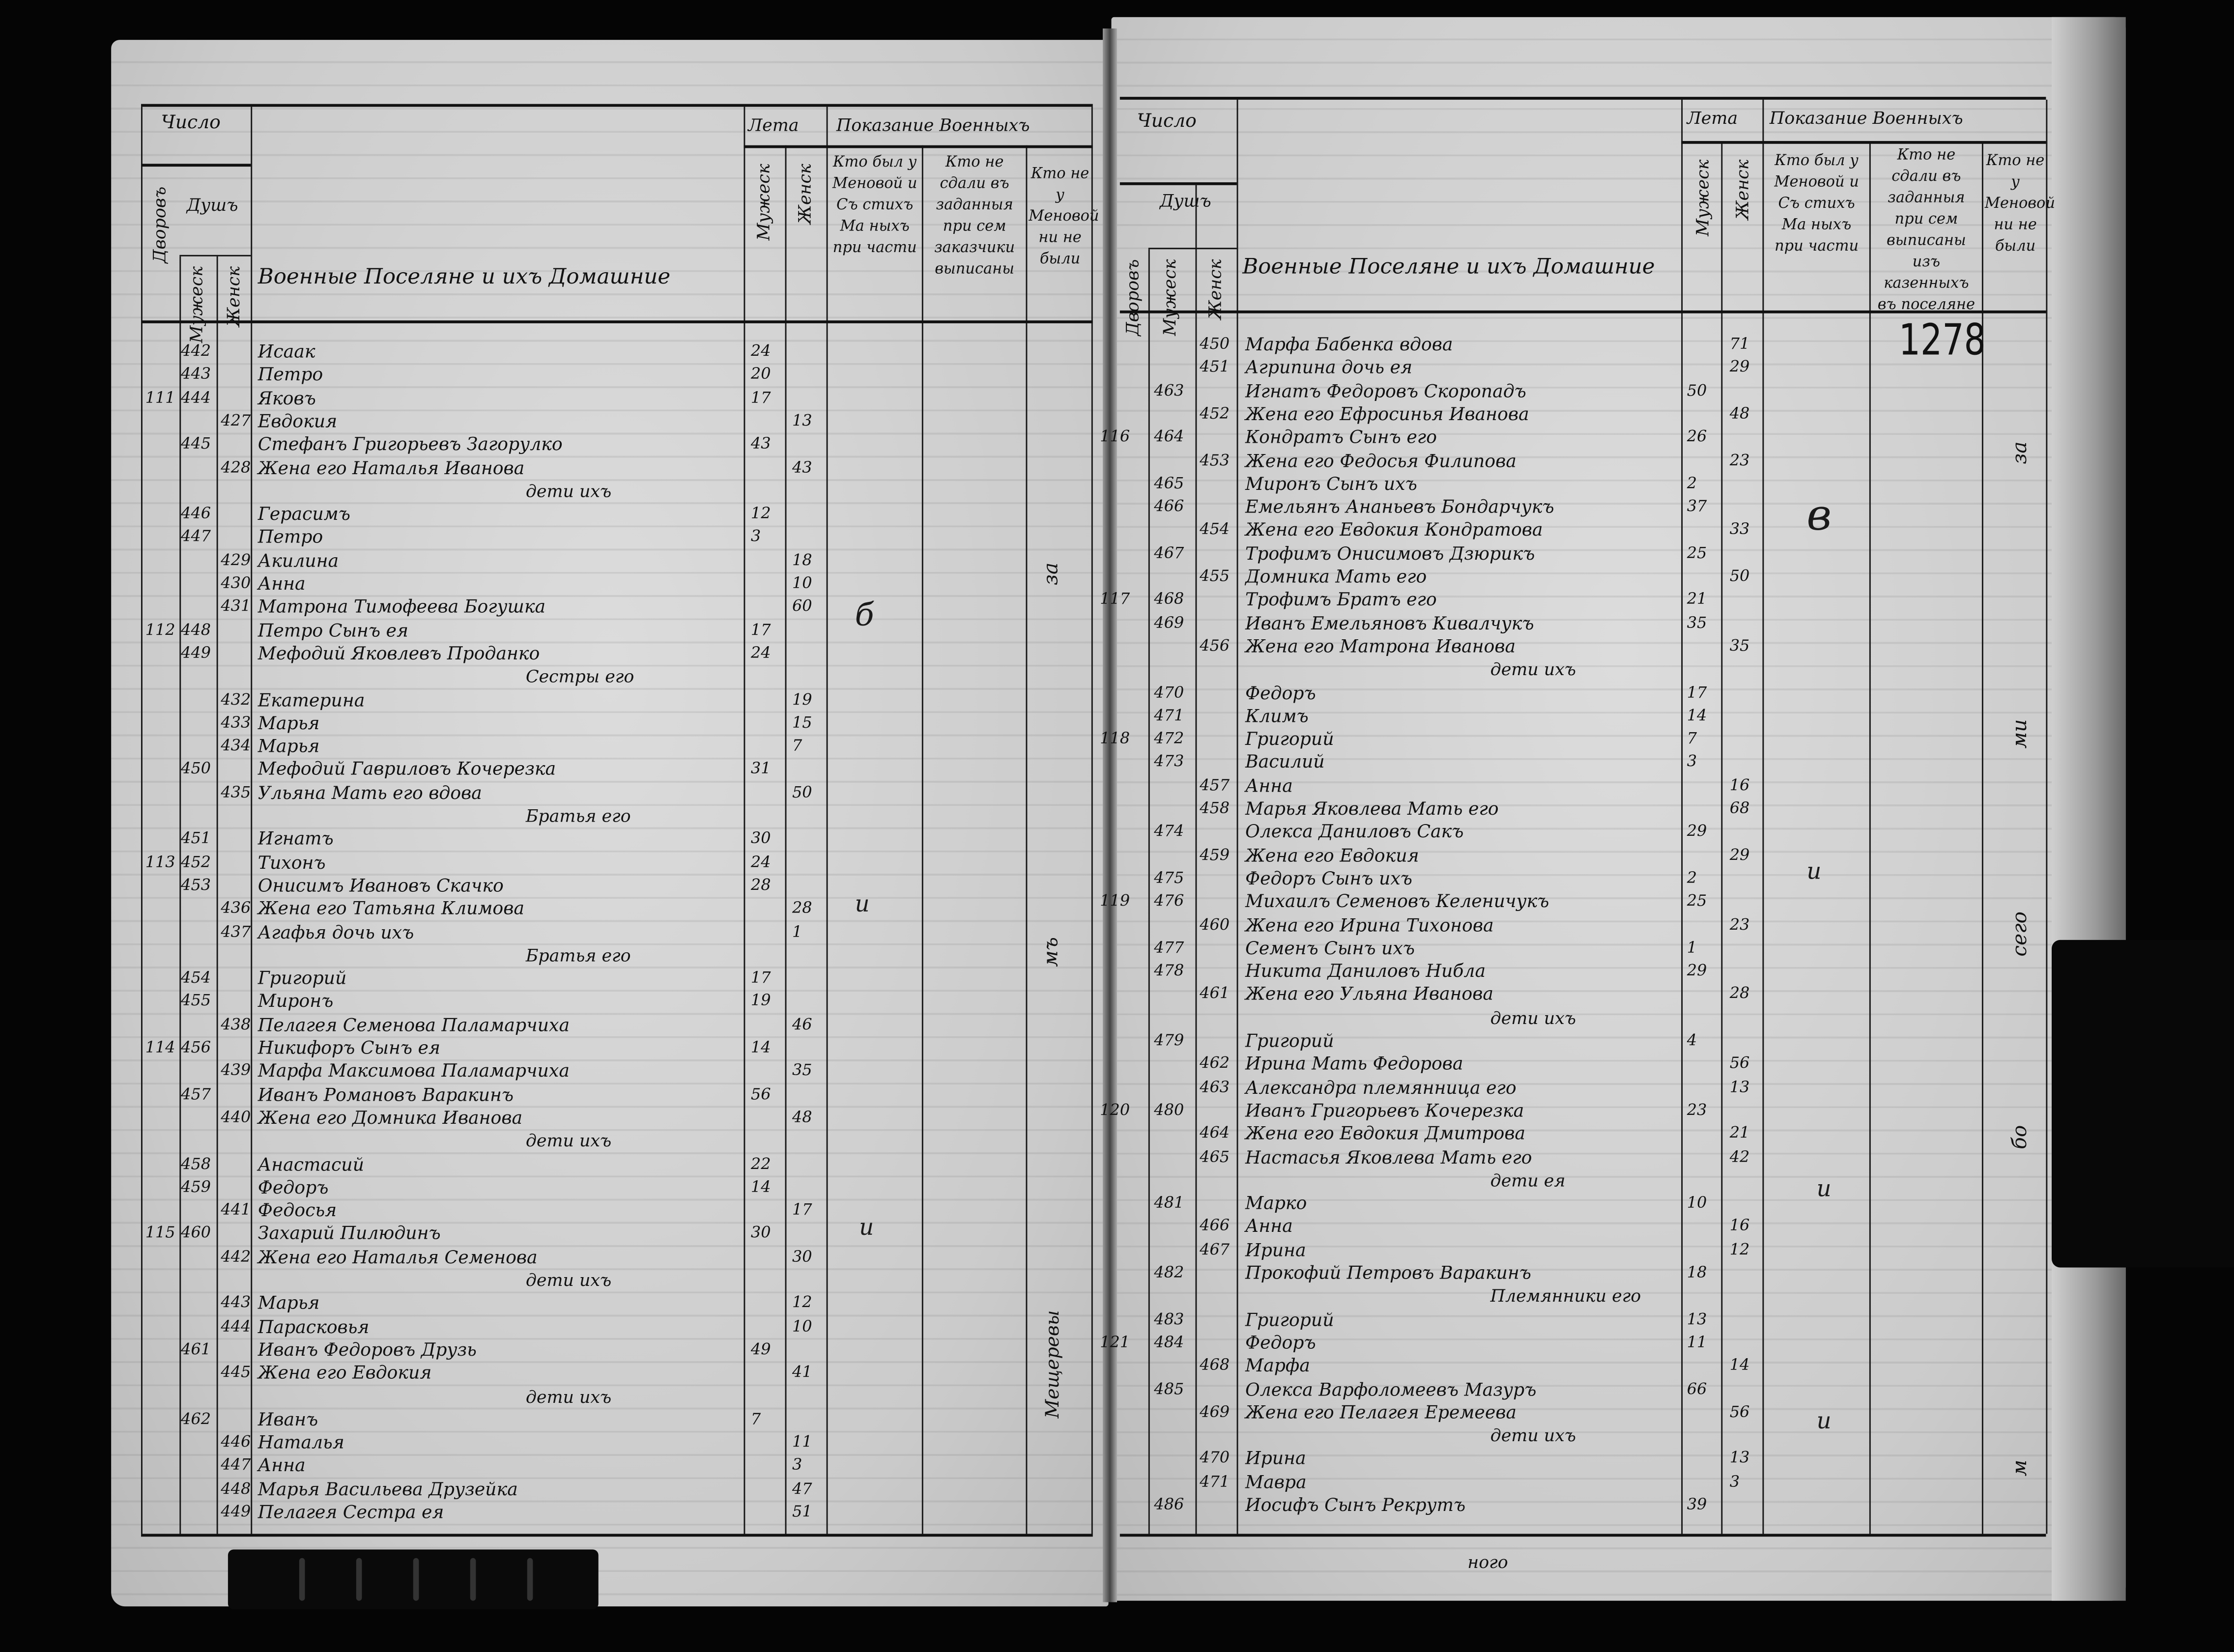  I want to click on female-age: 48, so click(802, 1117).